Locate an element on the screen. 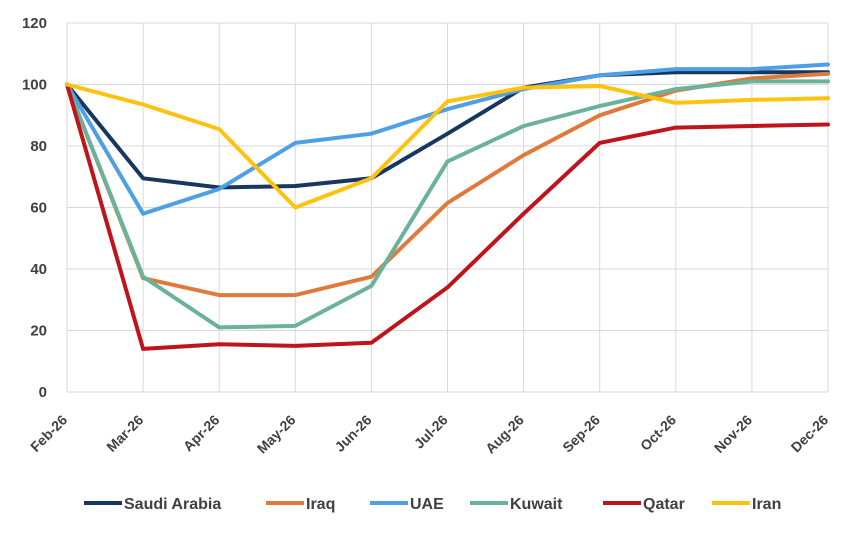 The height and width of the screenshot is (537, 867). x-tick-label: Sep-26 is located at coordinates (581, 433).